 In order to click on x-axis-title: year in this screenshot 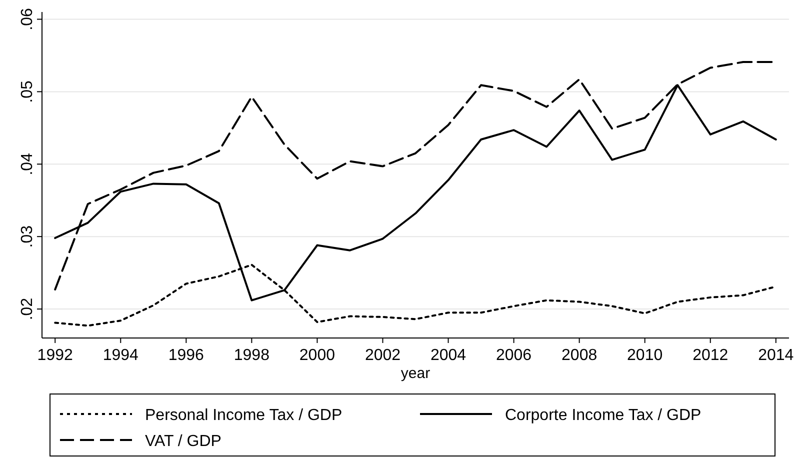, I will do `click(415, 373)`.